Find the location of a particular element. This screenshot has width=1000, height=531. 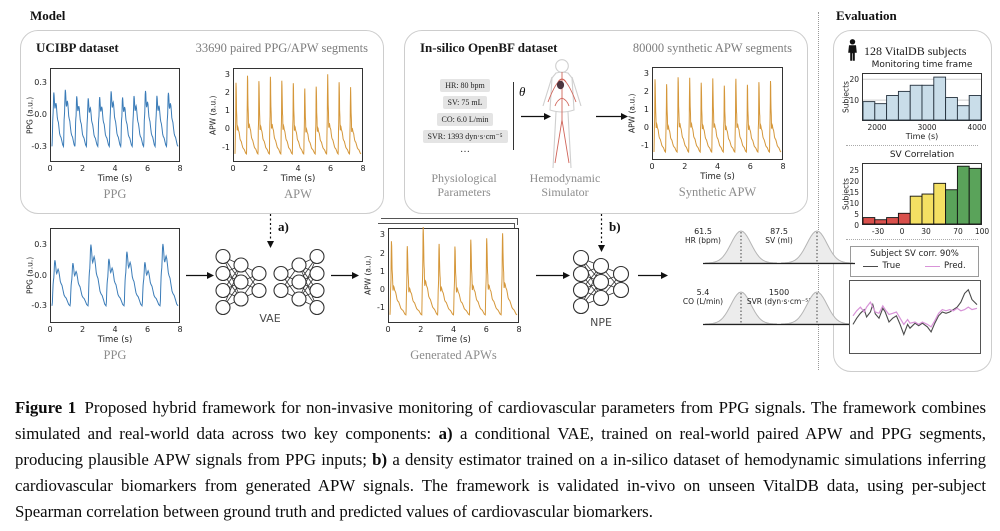

ppg_input-xlabel: Time (s) is located at coordinates (115, 340).